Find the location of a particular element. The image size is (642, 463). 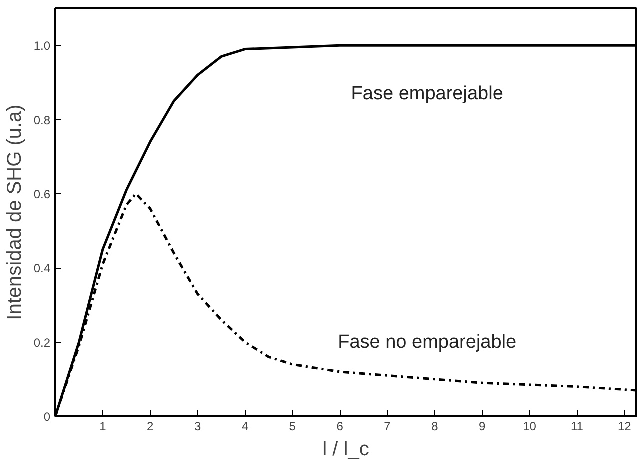

y-tick-label: 0.8 is located at coordinates (42, 120).